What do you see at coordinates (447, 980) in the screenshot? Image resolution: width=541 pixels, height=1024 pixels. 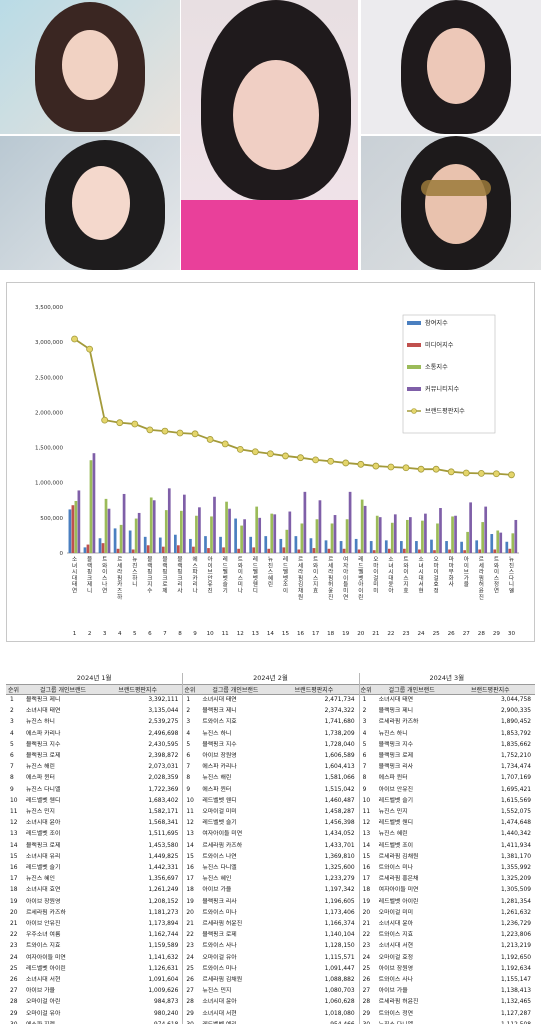 I see `table-row: 26 트와이스 사나 1,155,147` at bounding box center [447, 980].